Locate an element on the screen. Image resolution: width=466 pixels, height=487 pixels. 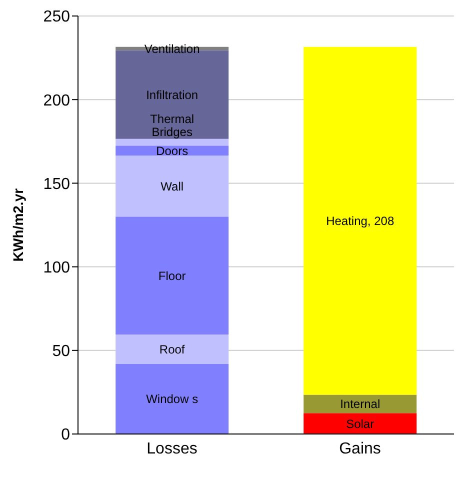
y-tick-label: 250 is located at coordinates (56, 17).